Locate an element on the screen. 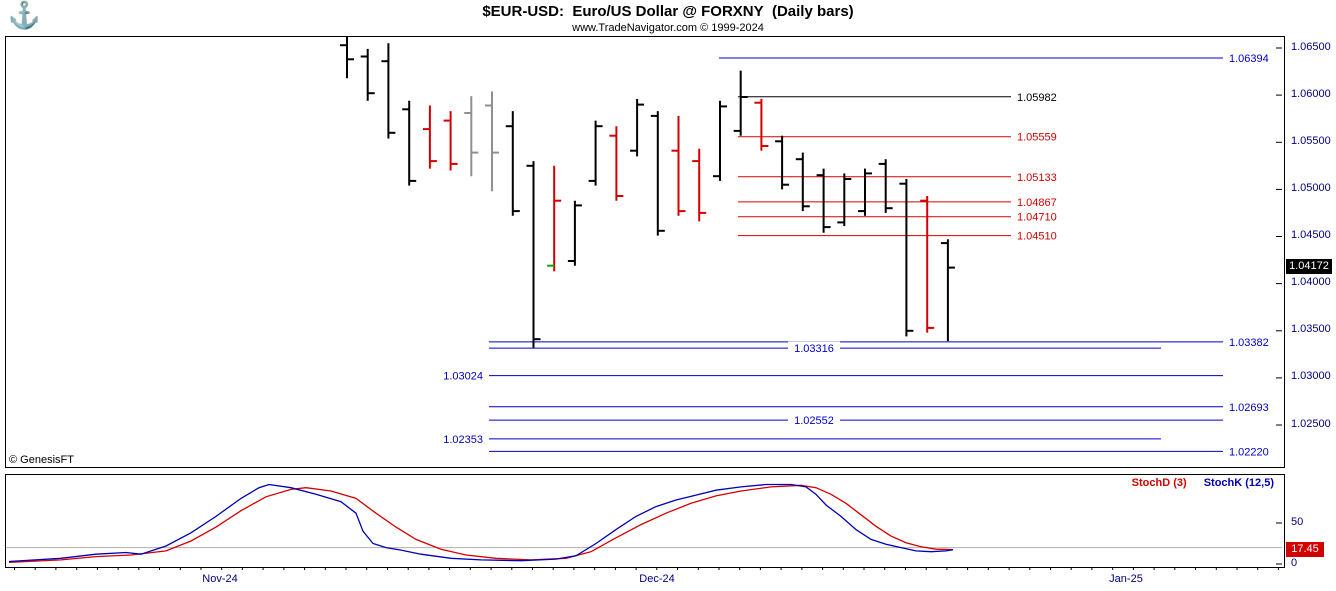 The image size is (1336, 591). stoch-axis-label: 50 is located at coordinates (1297, 522).